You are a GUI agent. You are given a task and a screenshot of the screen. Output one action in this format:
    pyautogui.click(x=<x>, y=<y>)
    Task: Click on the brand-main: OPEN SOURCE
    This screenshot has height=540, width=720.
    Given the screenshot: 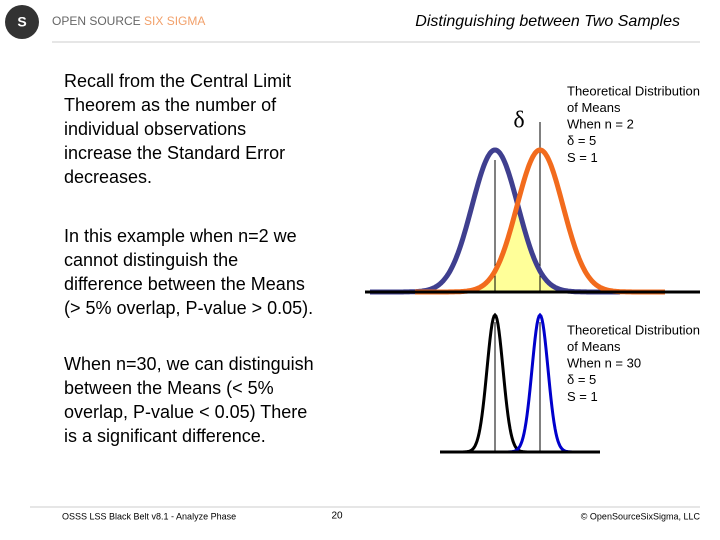 What is the action you would take?
    pyautogui.click(x=96, y=21)
    